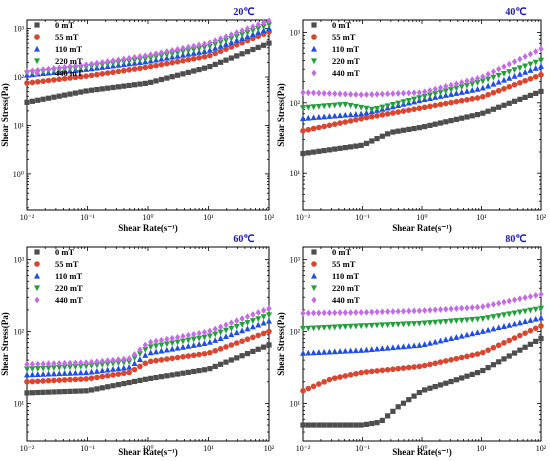 The width and height of the screenshot is (550, 461). Describe the element at coordinates (69, 61) in the screenshot. I see `legend-label: 220 mT` at that location.